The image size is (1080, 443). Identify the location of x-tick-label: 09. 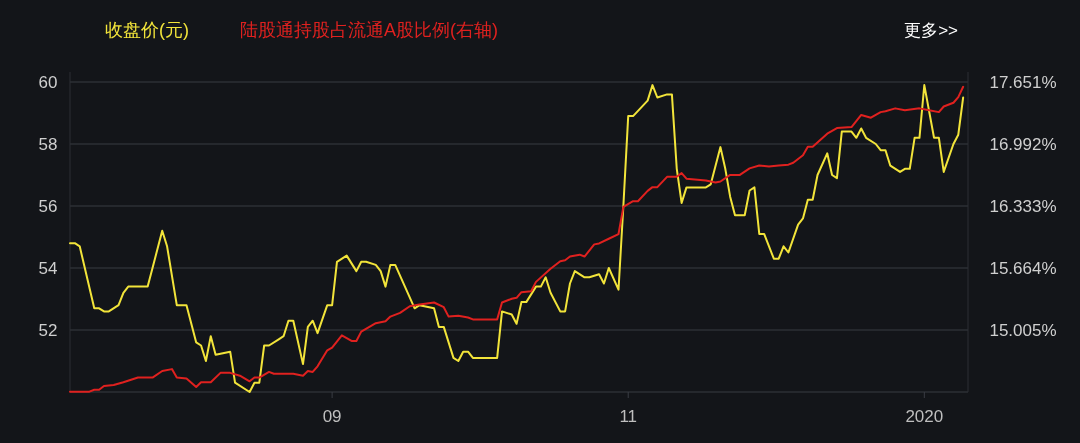
(332, 416).